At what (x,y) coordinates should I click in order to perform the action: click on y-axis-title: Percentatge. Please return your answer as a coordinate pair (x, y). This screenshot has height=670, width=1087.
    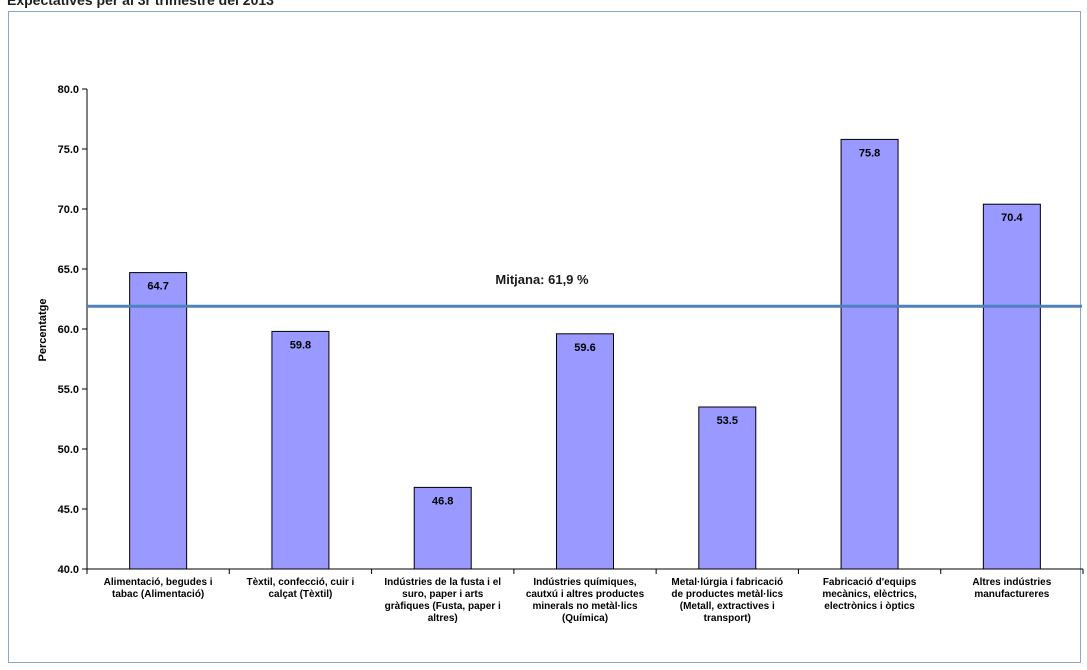
    Looking at the image, I should click on (43, 330).